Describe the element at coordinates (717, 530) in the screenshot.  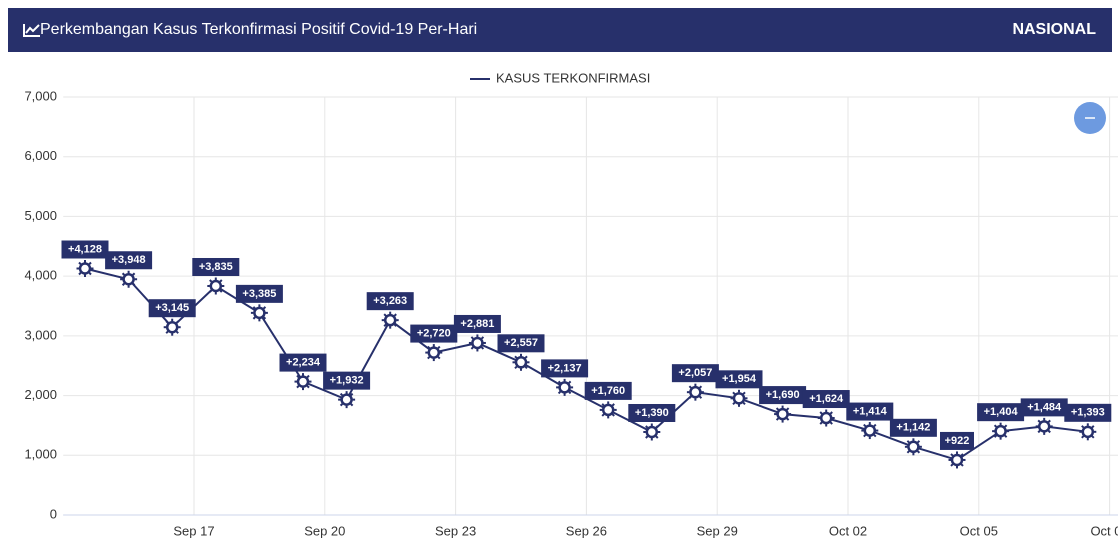
I see `x-tick-label: Sep 29` at that location.